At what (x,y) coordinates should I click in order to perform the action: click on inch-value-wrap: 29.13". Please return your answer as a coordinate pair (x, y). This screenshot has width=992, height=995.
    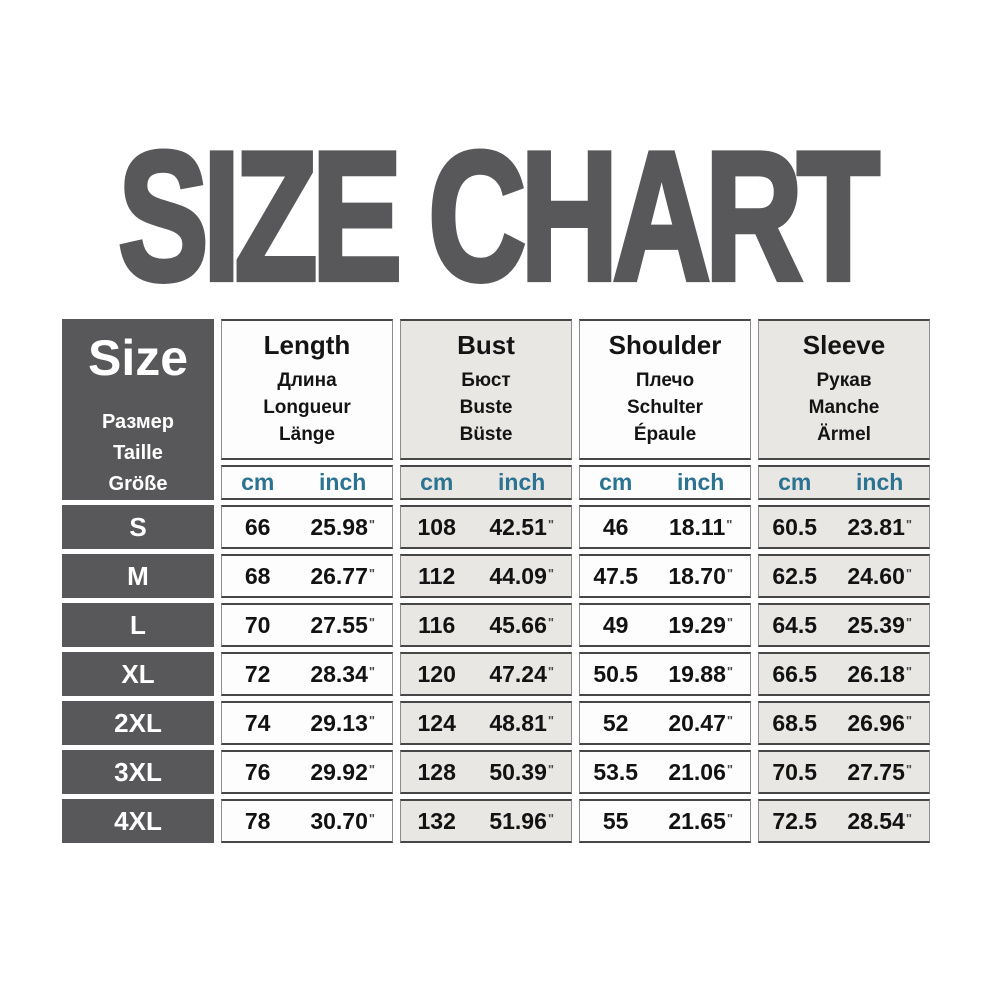
    Looking at the image, I should click on (342, 723).